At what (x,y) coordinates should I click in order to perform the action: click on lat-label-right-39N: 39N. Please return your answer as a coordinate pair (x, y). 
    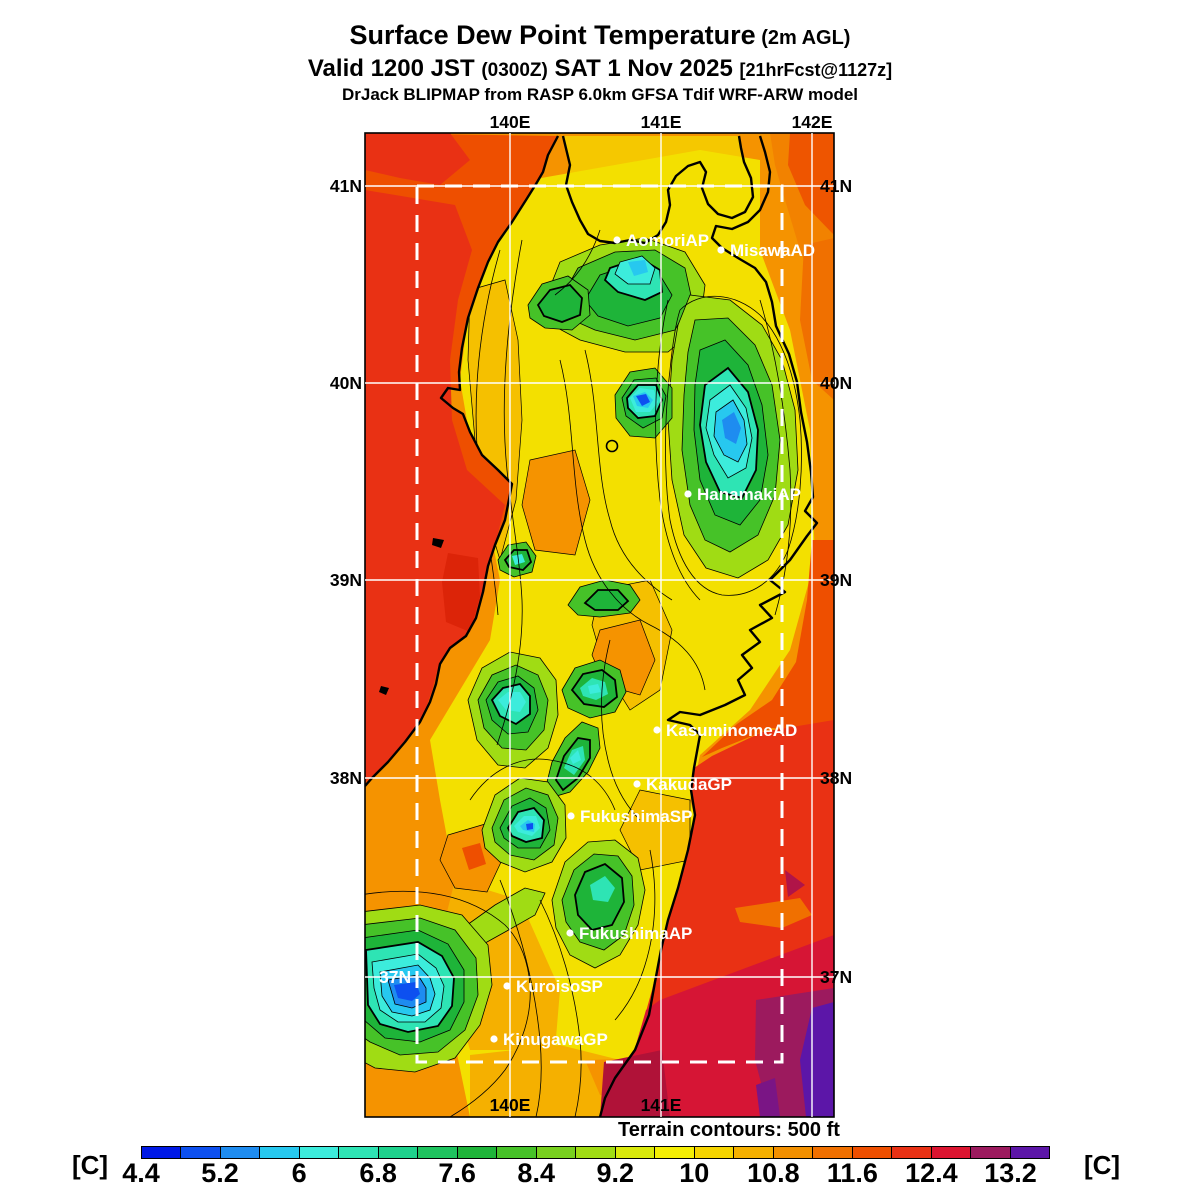
    Looking at the image, I should click on (836, 580).